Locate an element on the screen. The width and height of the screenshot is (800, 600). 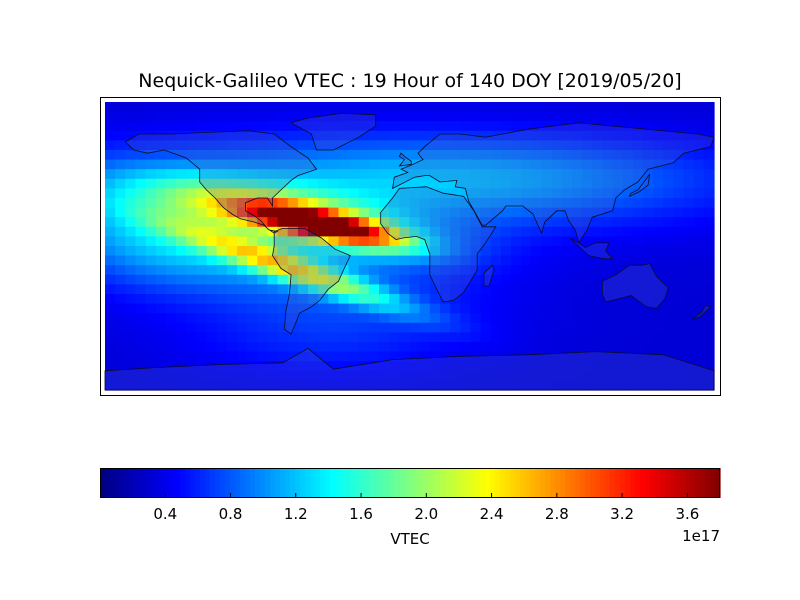
colorbar-tick-label: 2.8 is located at coordinates (557, 514).